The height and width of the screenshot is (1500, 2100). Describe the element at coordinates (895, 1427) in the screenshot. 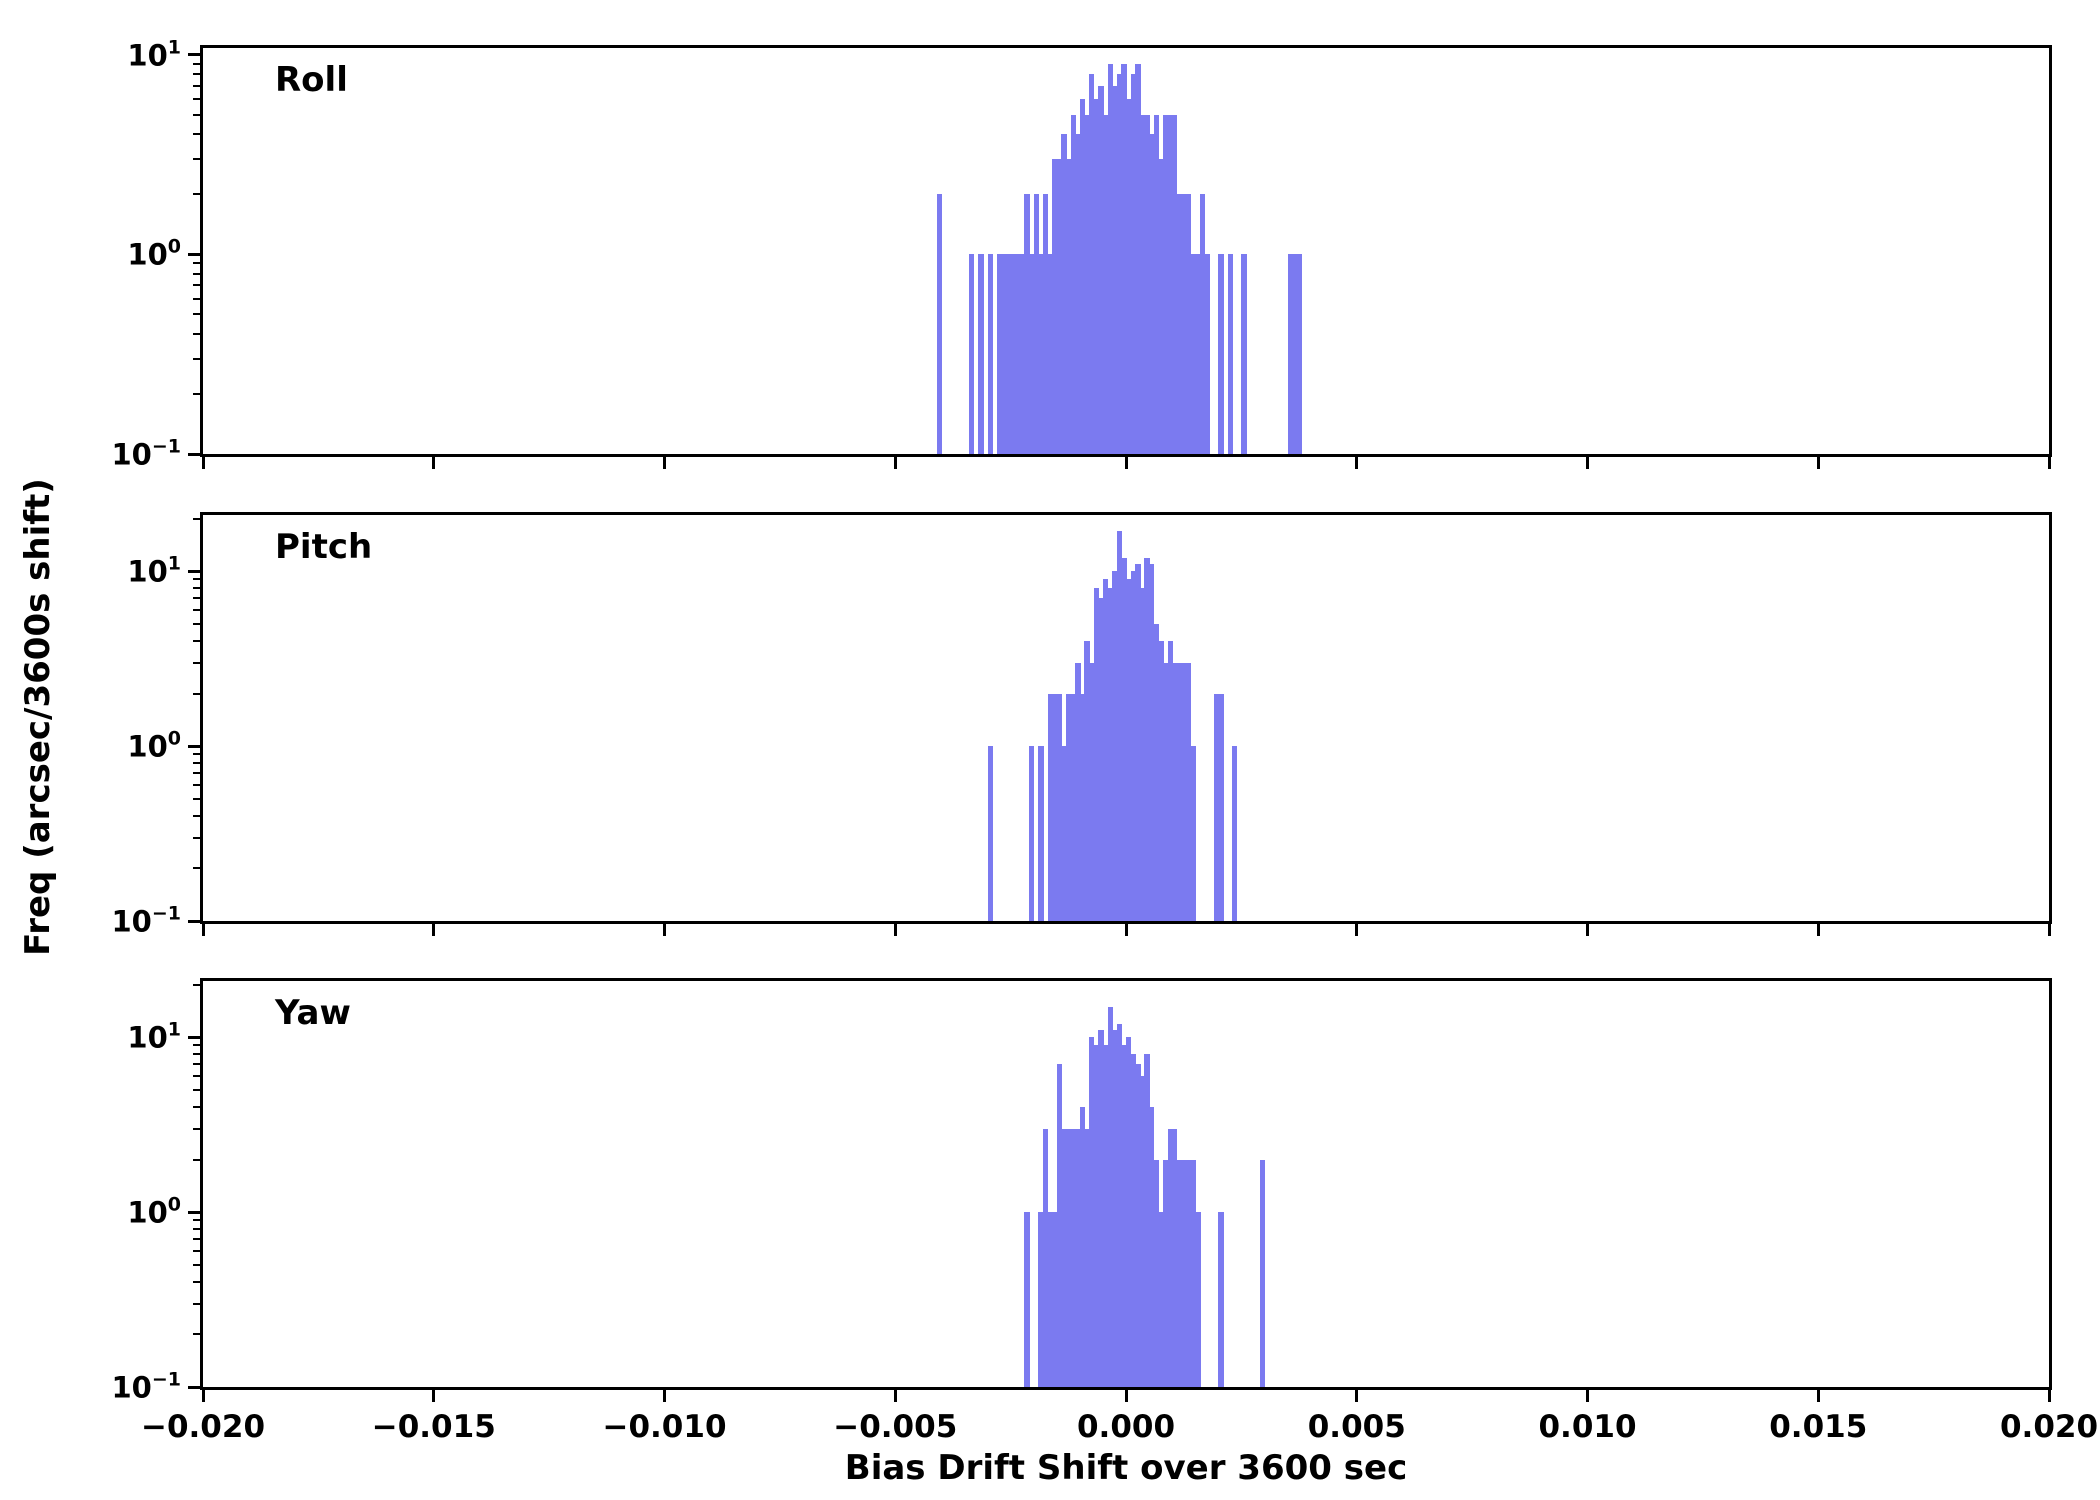

I see `x-tick-label: −0.005` at that location.